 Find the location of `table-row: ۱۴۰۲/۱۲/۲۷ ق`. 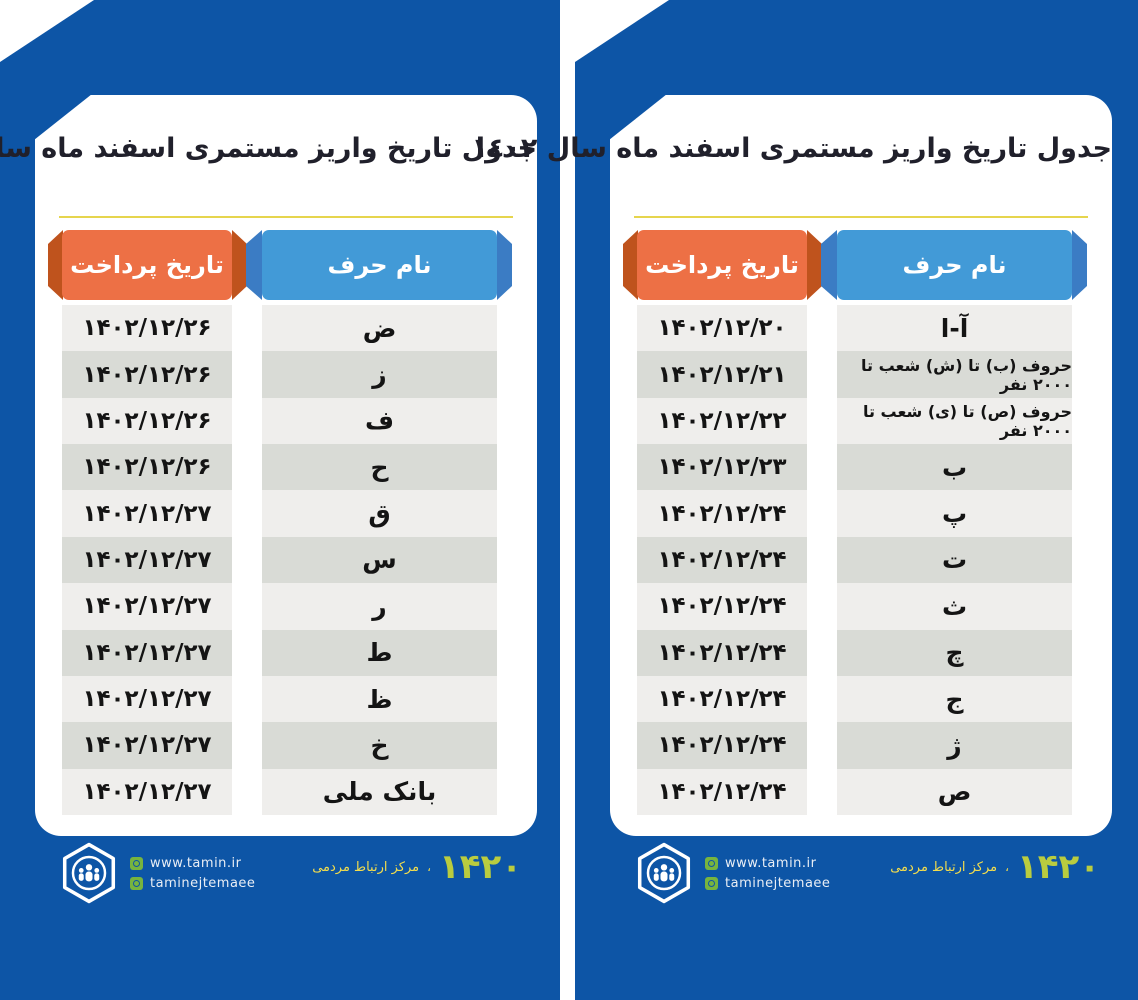

table-row: ۱۴۰۲/۱۲/۲۷ ق is located at coordinates (286, 513).